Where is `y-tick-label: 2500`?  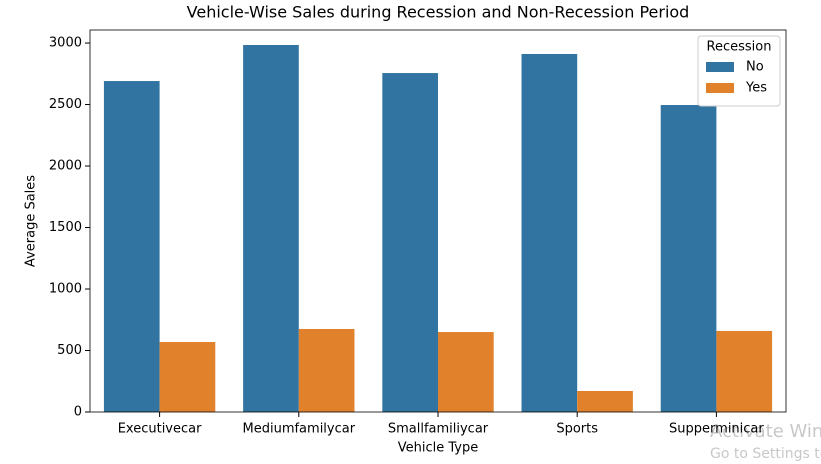
y-tick-label: 2500 is located at coordinates (65, 104).